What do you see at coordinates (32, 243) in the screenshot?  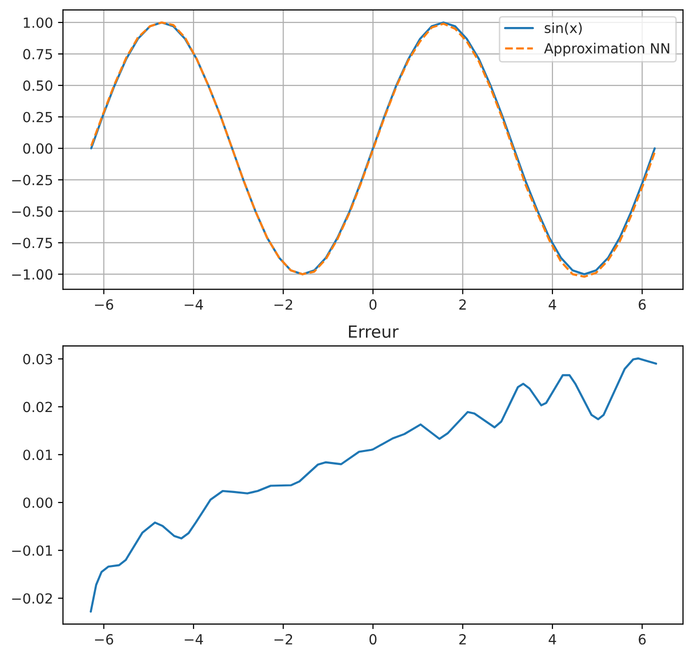 I see `y-tick-label: −0.75` at bounding box center [32, 243].